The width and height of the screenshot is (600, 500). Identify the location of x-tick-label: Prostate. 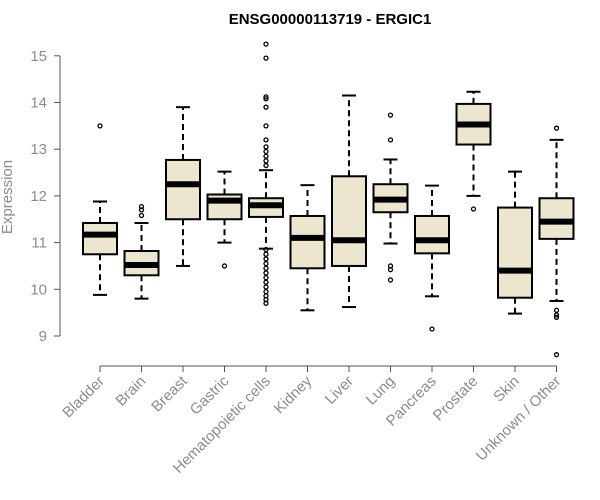
(456, 399).